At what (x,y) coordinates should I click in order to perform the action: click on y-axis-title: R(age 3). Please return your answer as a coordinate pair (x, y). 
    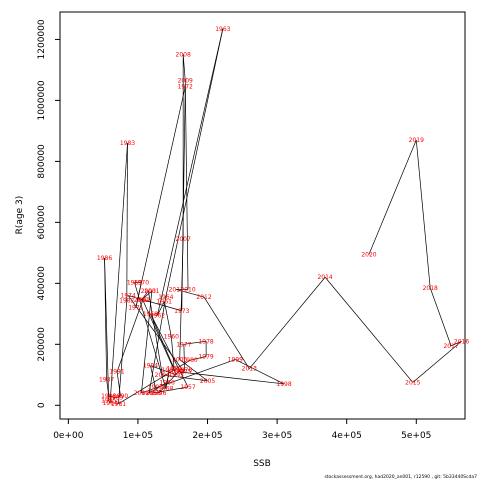
    Looking at the image, I should click on (20, 215).